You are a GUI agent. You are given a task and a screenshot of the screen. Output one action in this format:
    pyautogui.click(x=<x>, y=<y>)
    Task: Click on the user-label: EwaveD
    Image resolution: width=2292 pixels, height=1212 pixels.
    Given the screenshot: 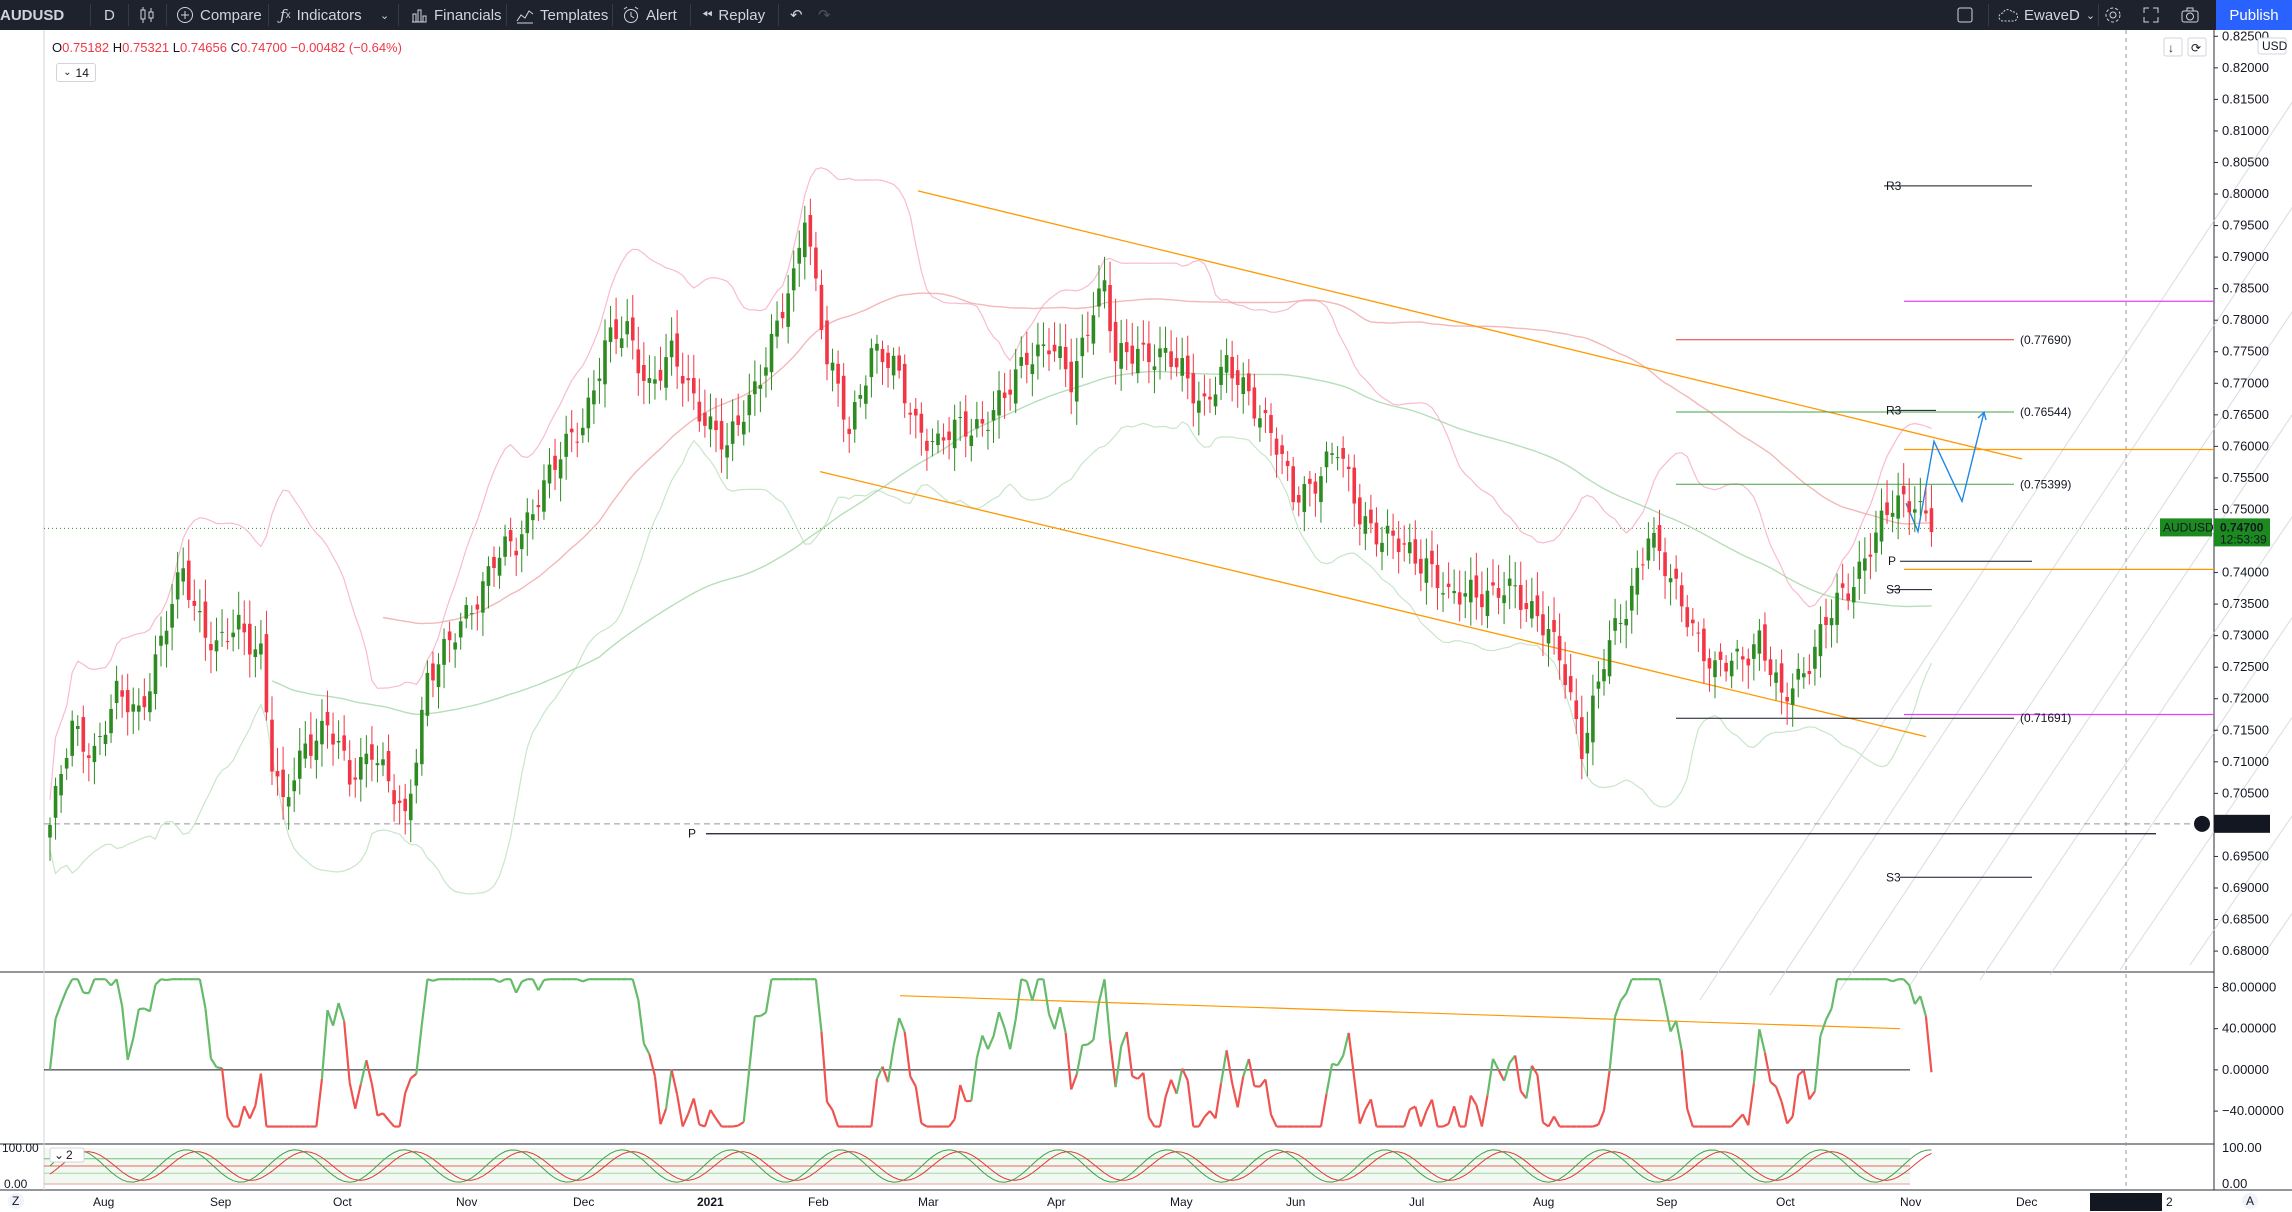 What is the action you would take?
    pyautogui.click(x=2052, y=15)
    